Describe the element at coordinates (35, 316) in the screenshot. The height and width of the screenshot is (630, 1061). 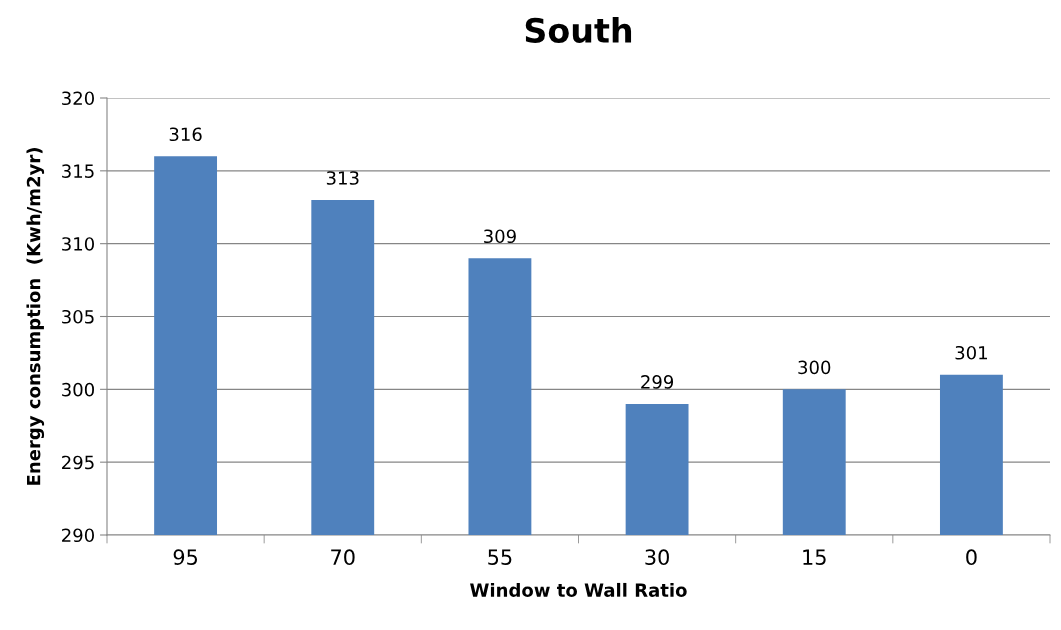
I see `y-axis-title: Energy consumption (Kwh/m2yr)` at that location.